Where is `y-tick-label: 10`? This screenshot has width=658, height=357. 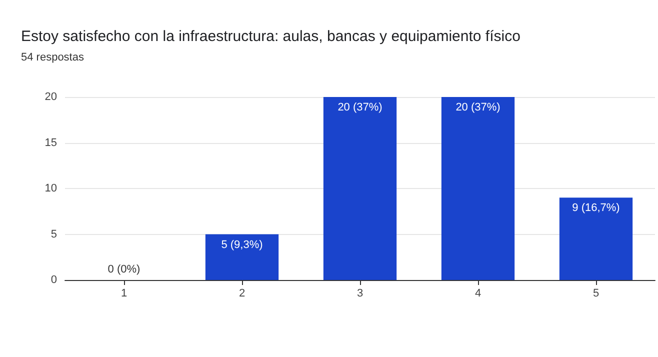
y-tick-label: 10 is located at coordinates (50, 188).